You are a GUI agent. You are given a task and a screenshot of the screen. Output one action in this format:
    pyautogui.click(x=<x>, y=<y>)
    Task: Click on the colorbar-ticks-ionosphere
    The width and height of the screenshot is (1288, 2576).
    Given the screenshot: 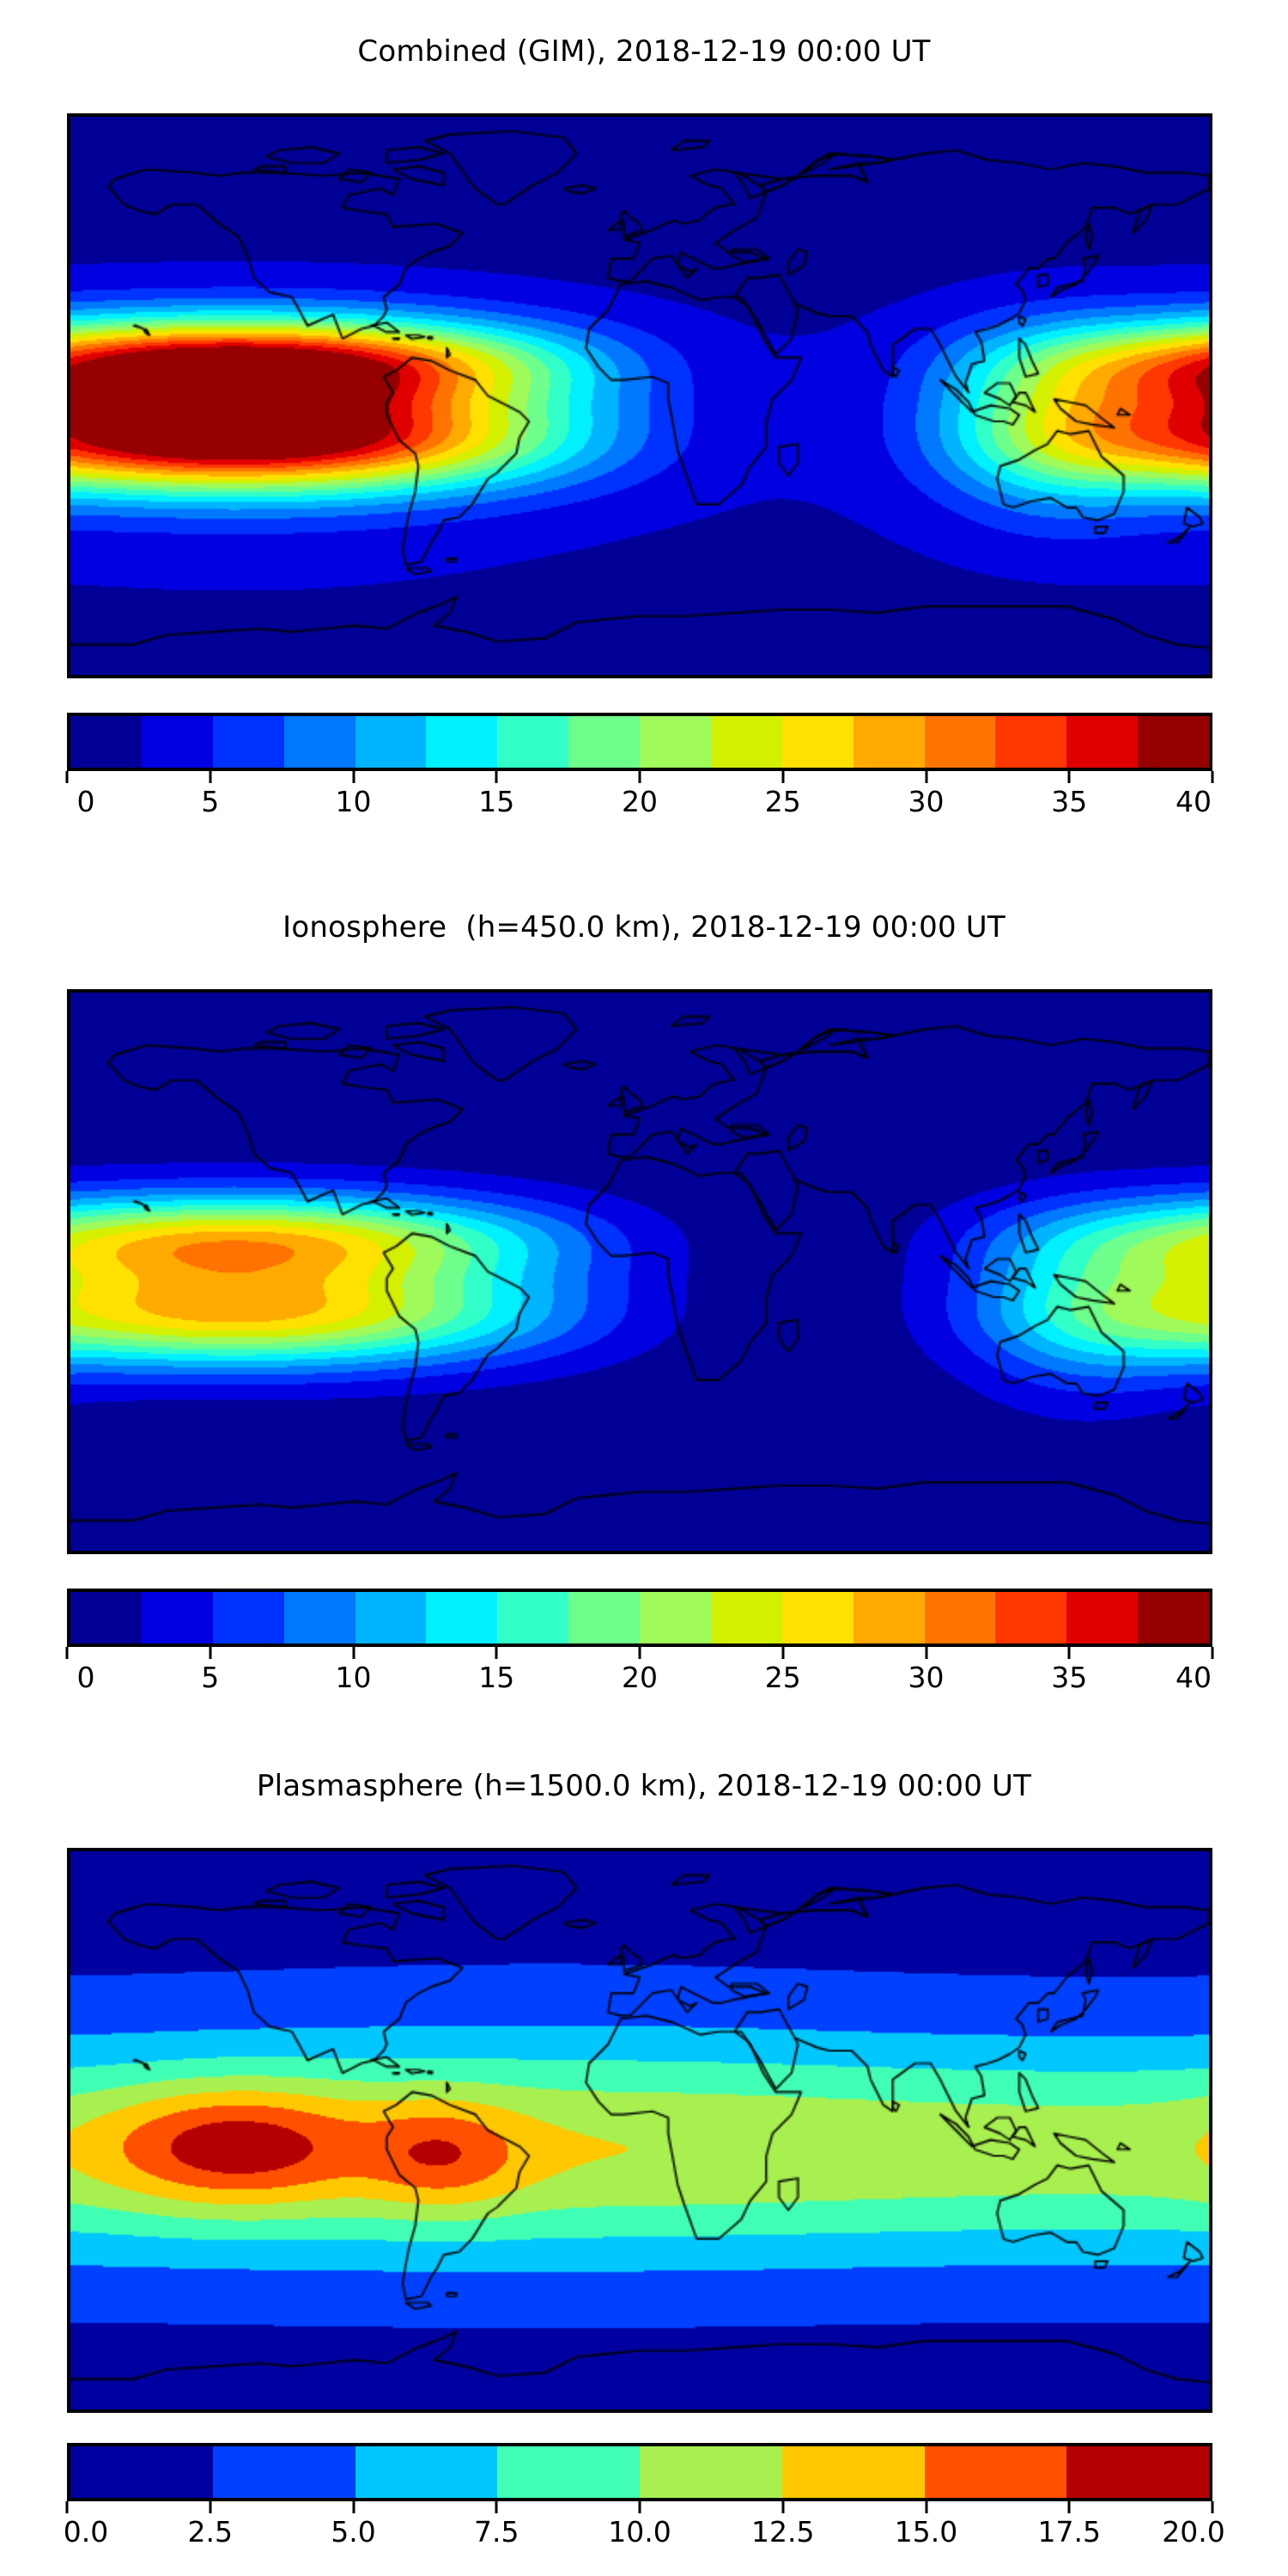 What is the action you would take?
    pyautogui.click(x=640, y=1654)
    